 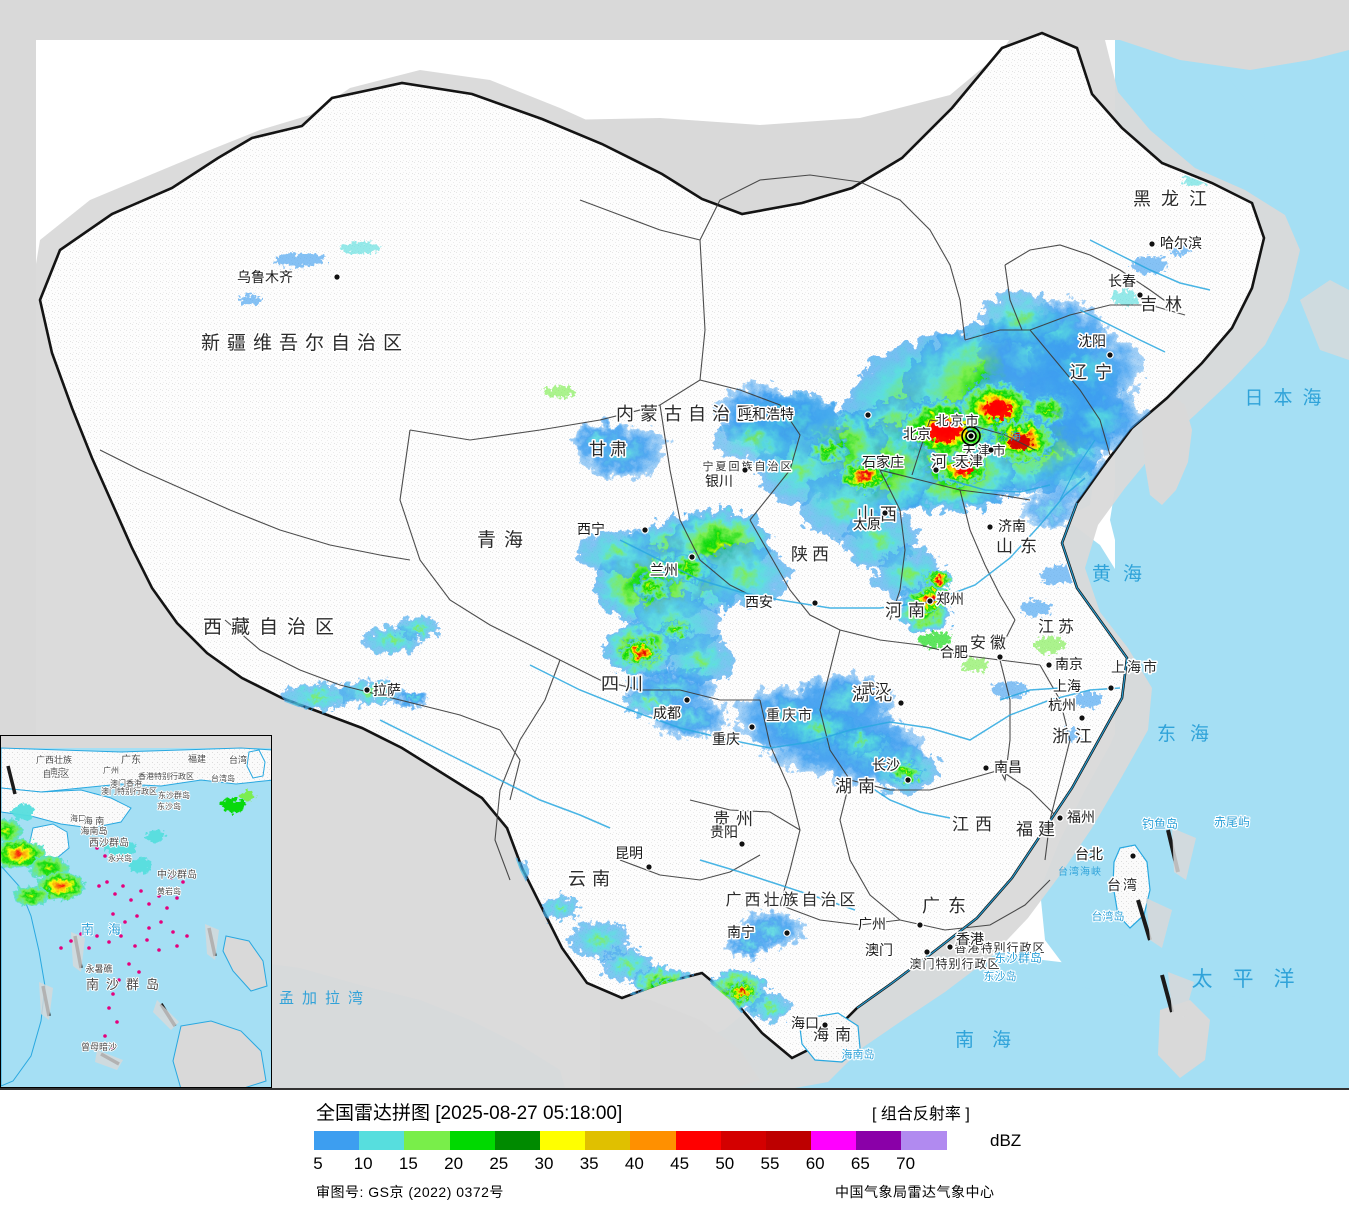 I want to click on province-label-2: 青海, so click(x=504, y=540).